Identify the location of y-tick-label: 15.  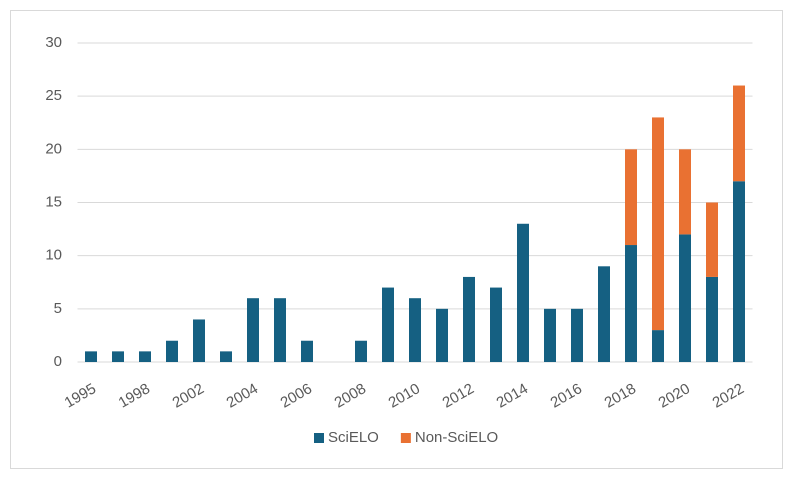
(53, 201).